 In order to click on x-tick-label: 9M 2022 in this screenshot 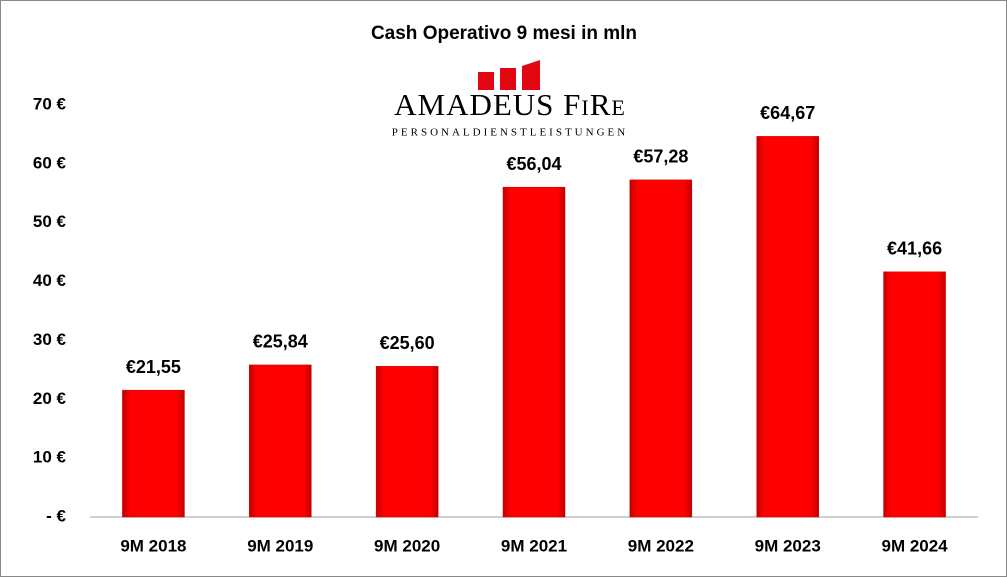, I will do `click(661, 545)`.